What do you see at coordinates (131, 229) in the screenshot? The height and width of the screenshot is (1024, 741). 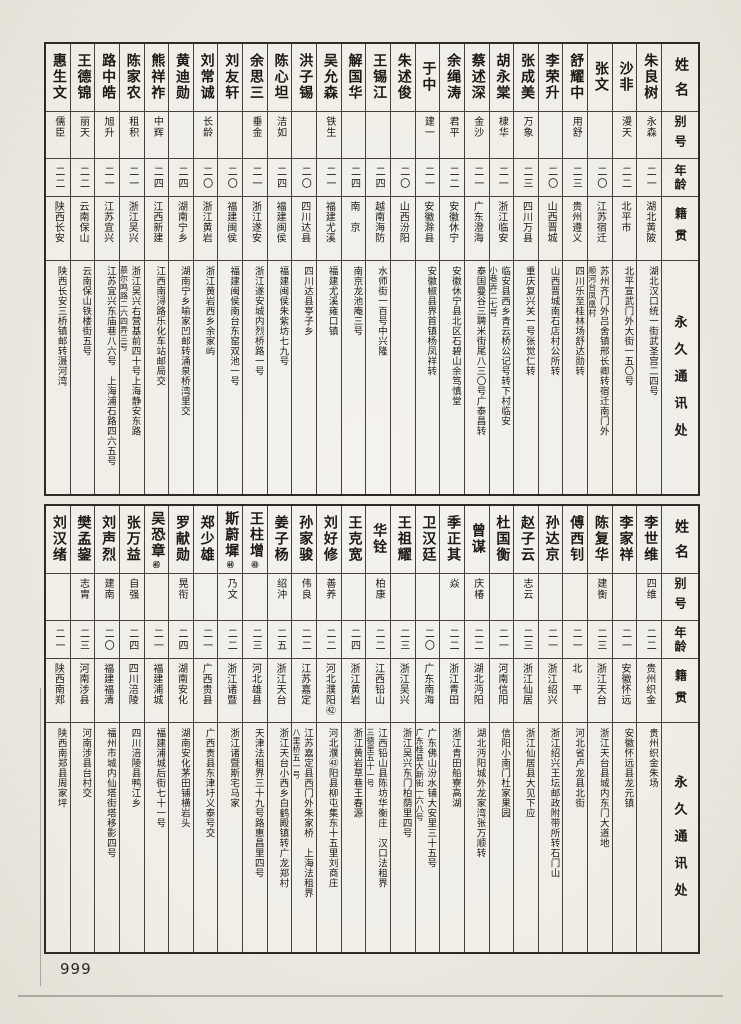 I see `entry-place: 浙江吴兴` at bounding box center [131, 229].